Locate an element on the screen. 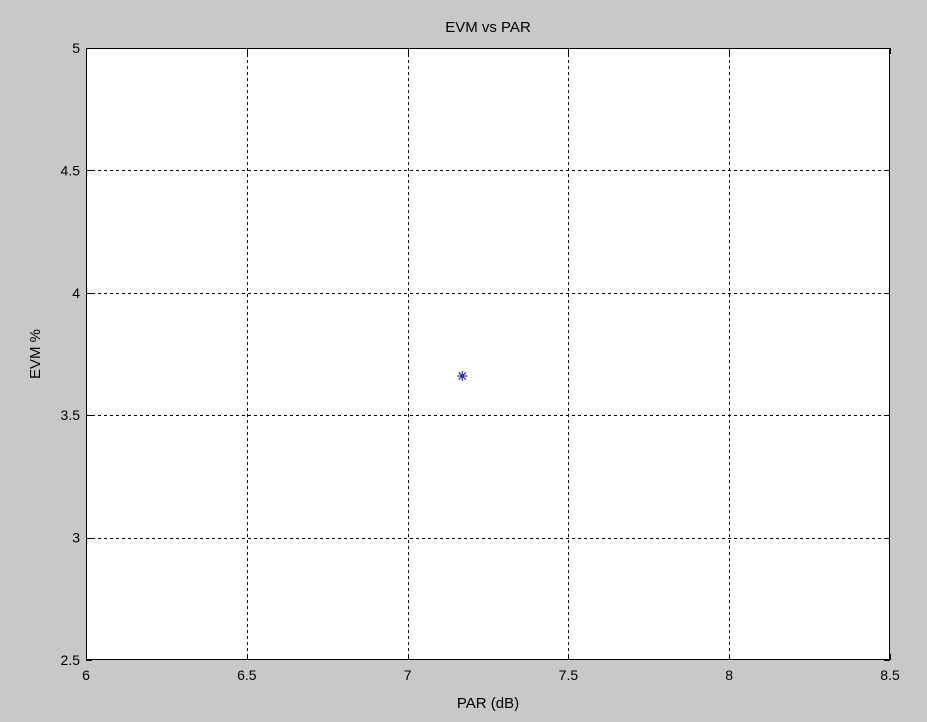 The height and width of the screenshot is (722, 927). x-tick-label: 7 is located at coordinates (408, 675).